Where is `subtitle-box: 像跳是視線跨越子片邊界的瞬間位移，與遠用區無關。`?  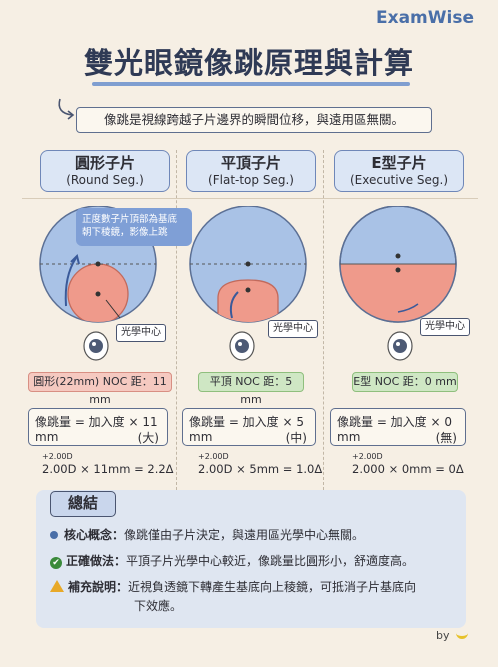
subtitle-box: 像跳是視線跨越子片邊界的瞬間位移，與遠用區無關。 is located at coordinates (254, 120).